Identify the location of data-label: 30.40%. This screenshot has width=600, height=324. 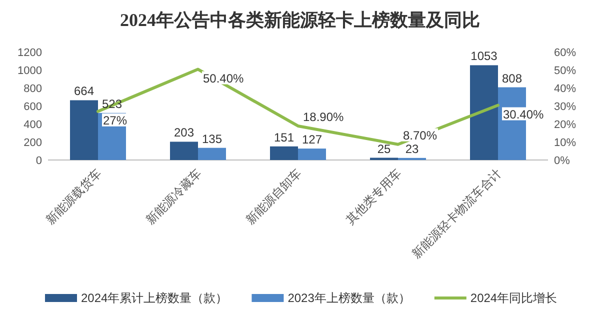
(523, 114).